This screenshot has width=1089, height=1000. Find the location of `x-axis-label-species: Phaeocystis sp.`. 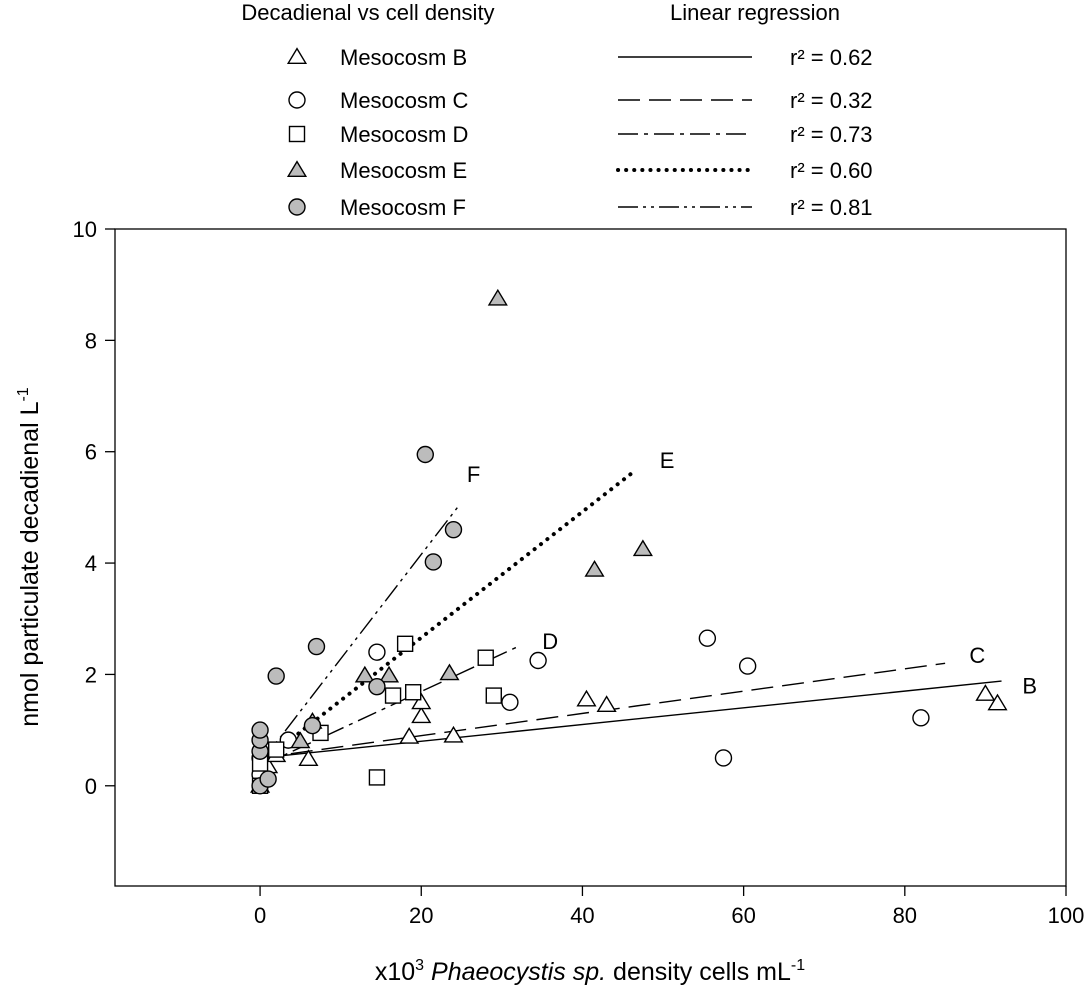

x-axis-label-species: Phaeocystis sp. is located at coordinates (518, 972).